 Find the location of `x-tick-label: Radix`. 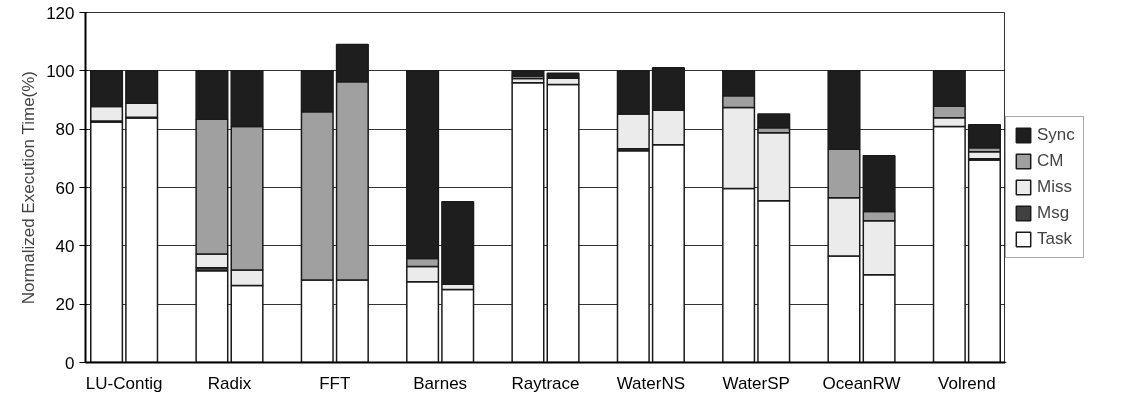

x-tick-label: Radix is located at coordinates (229, 383).